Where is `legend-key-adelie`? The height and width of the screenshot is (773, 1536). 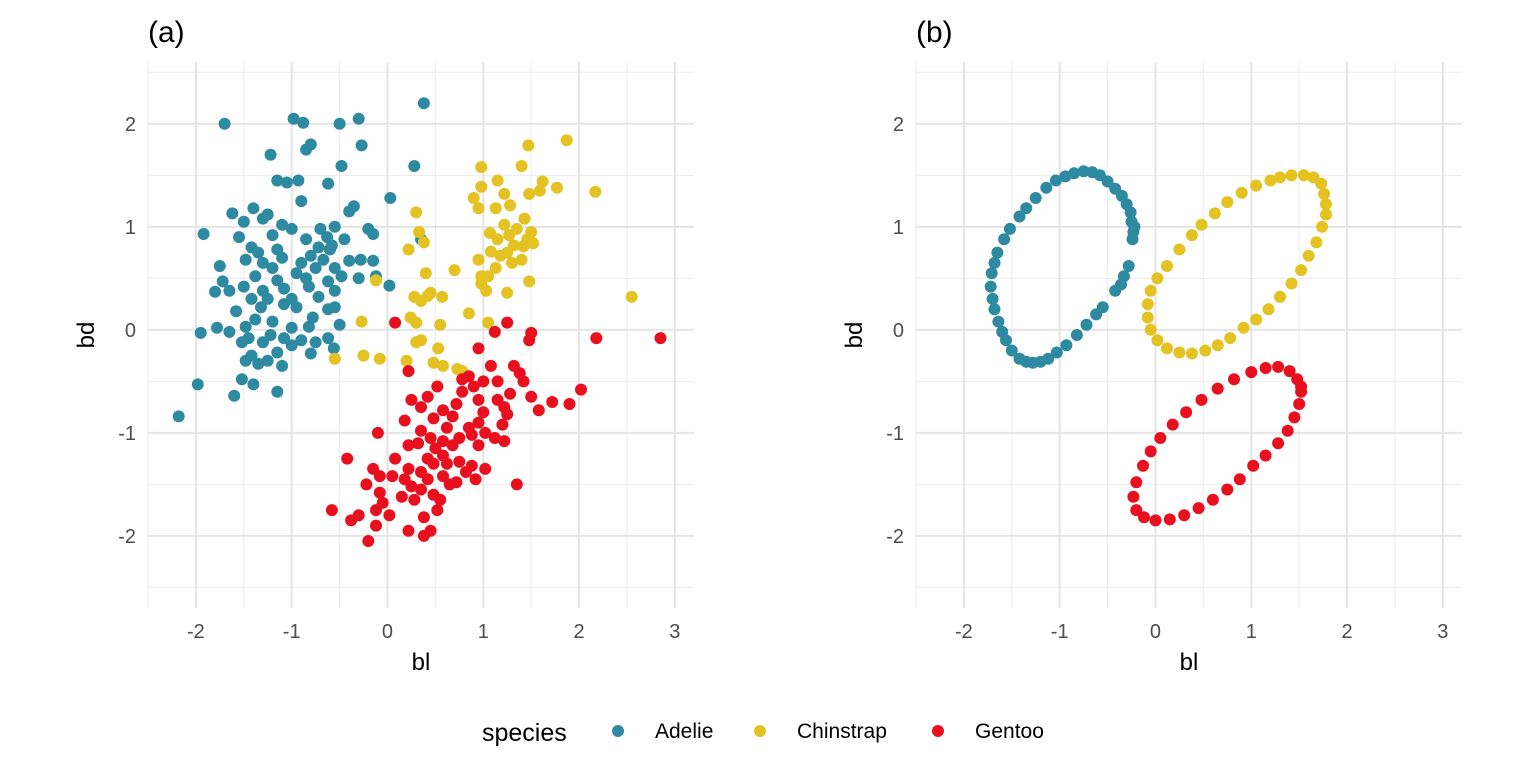
legend-key-adelie is located at coordinates (618, 731).